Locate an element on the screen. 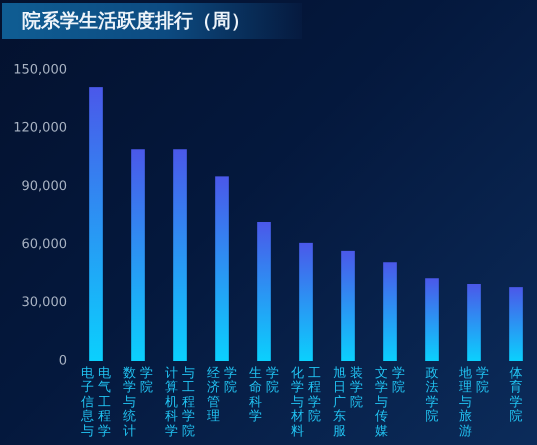 This screenshot has height=445, width=537. category-label: 旭日广东服装学院 is located at coordinates (348, 402).